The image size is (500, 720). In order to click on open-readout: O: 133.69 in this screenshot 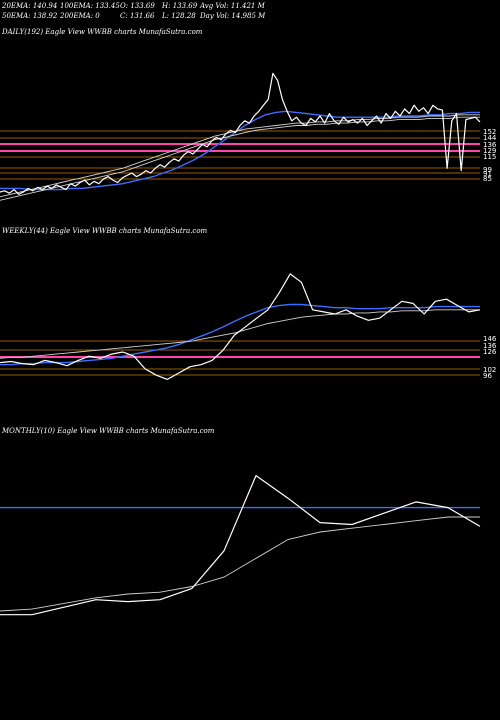, I will do `click(137, 6)`.